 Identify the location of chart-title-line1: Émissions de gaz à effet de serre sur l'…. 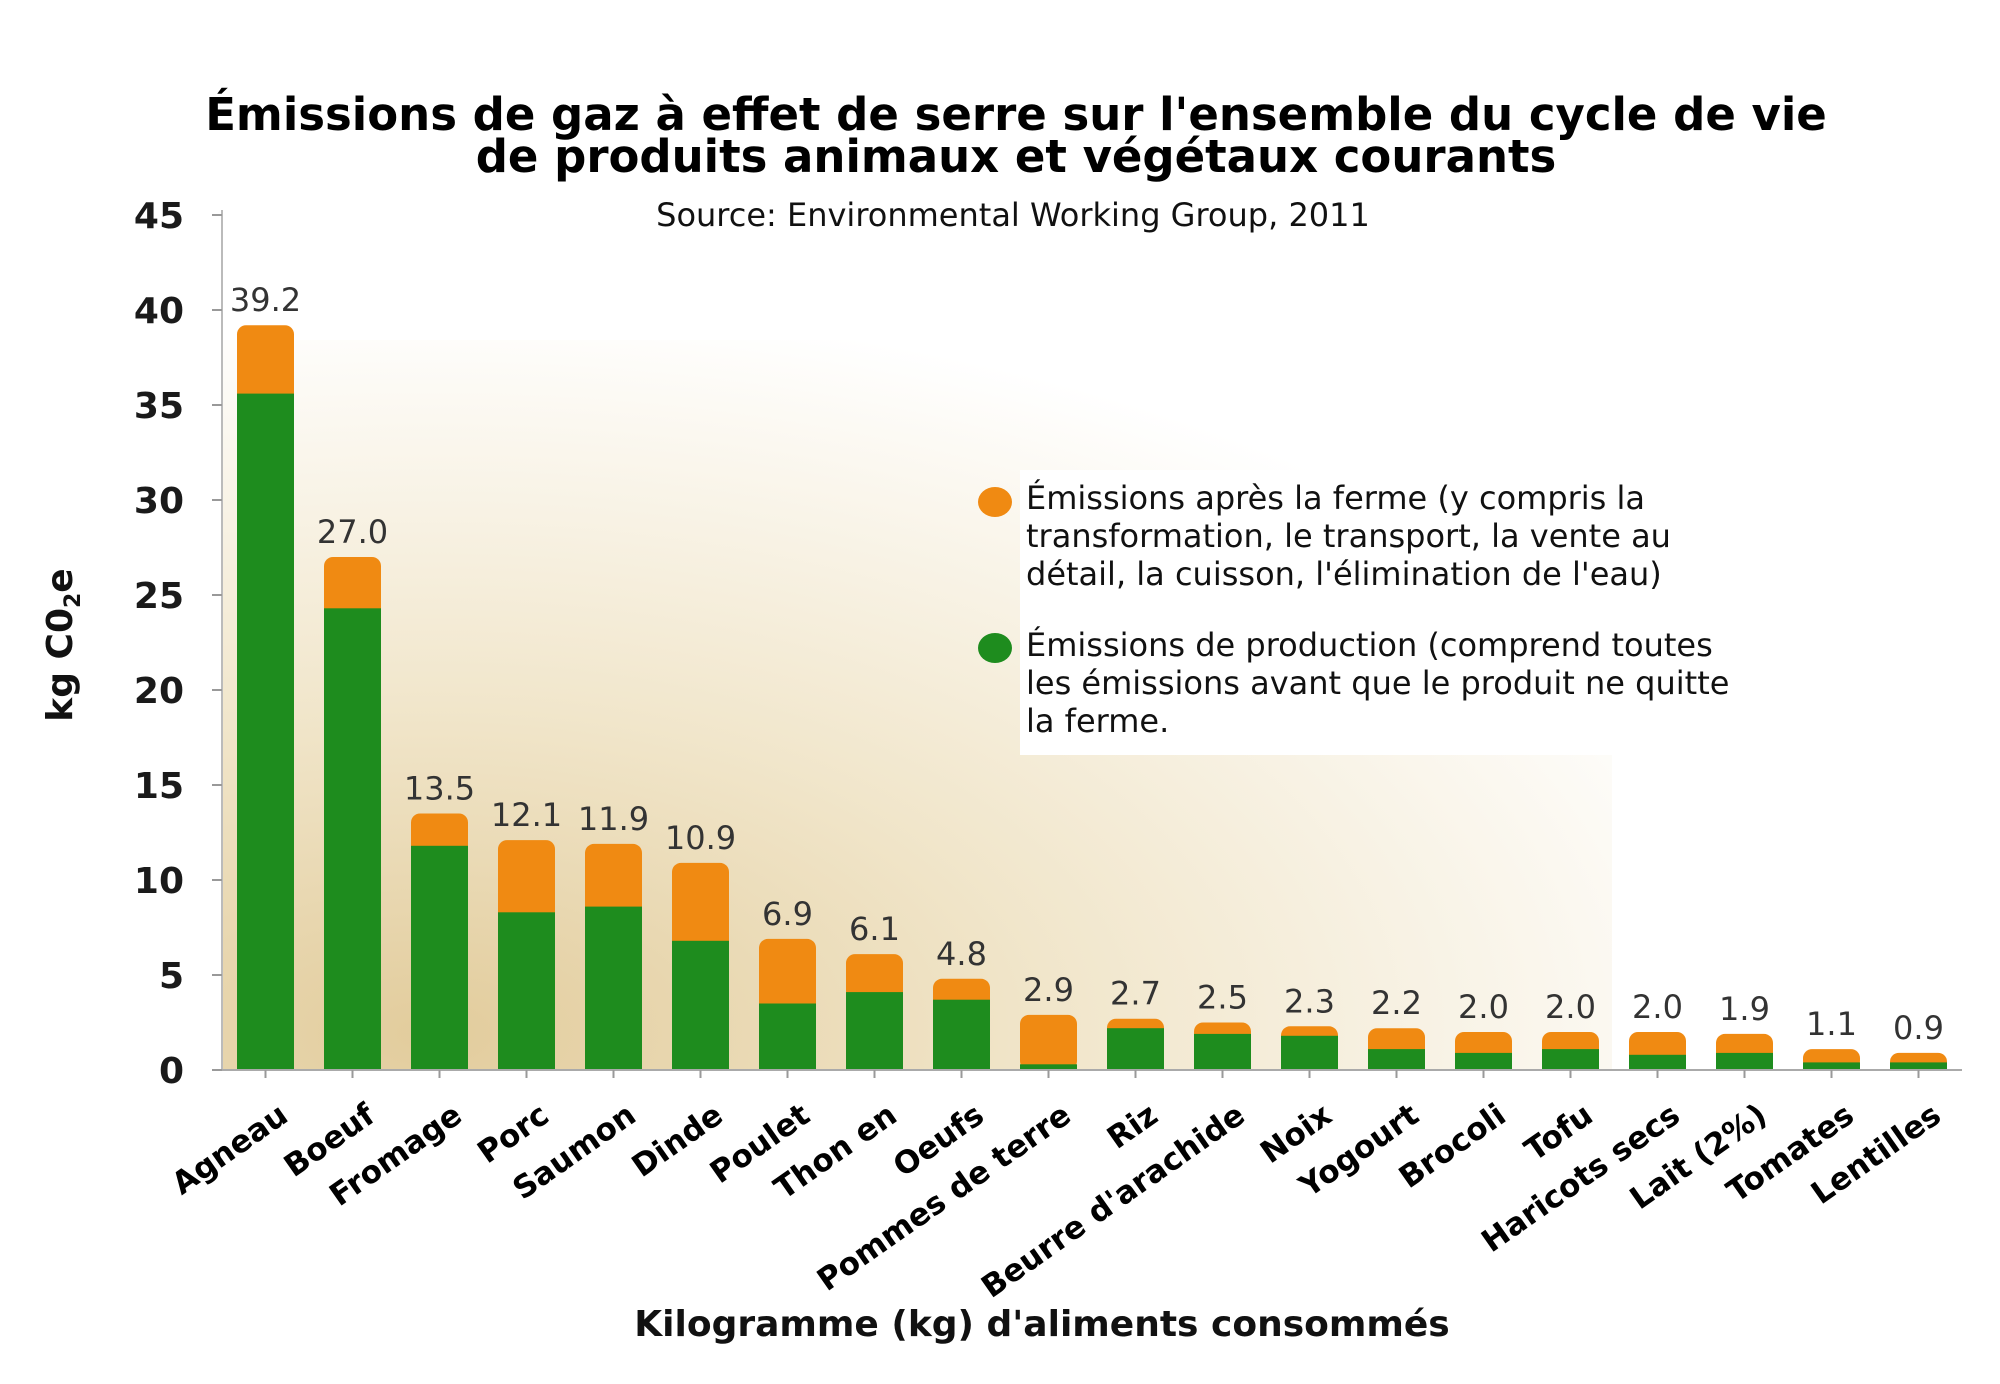
(1016, 114).